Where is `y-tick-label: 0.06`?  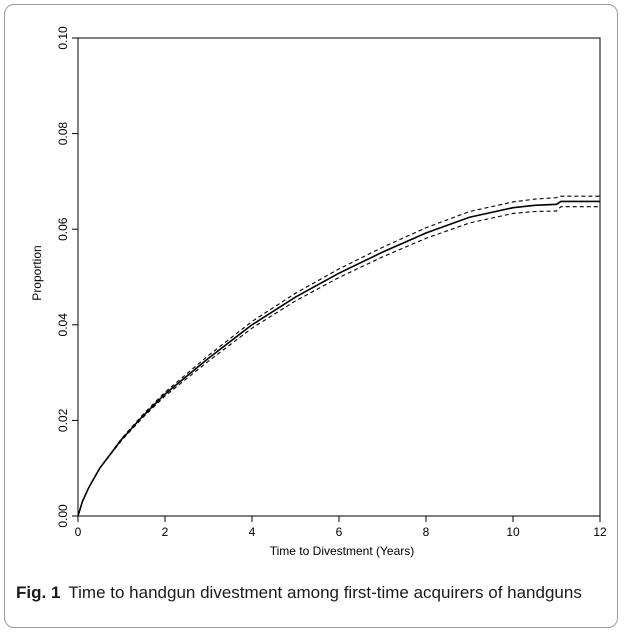 y-tick-label: 0.06 is located at coordinates (63, 229).